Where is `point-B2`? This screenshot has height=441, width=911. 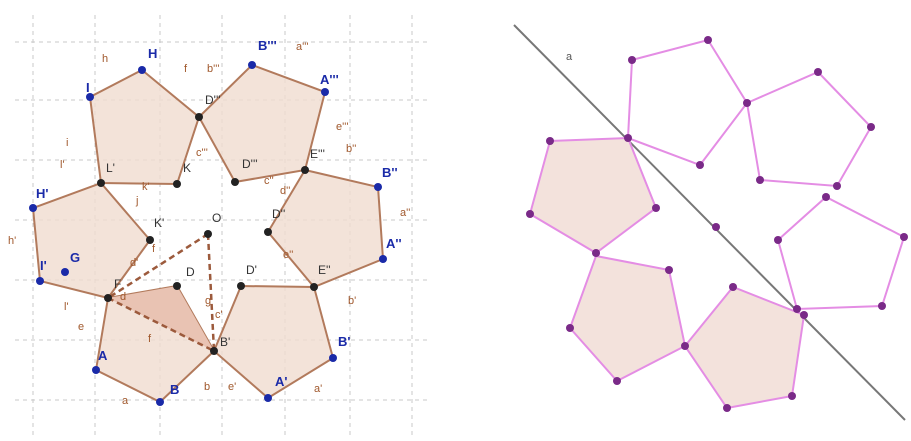
point-B2 is located at coordinates (378, 187).